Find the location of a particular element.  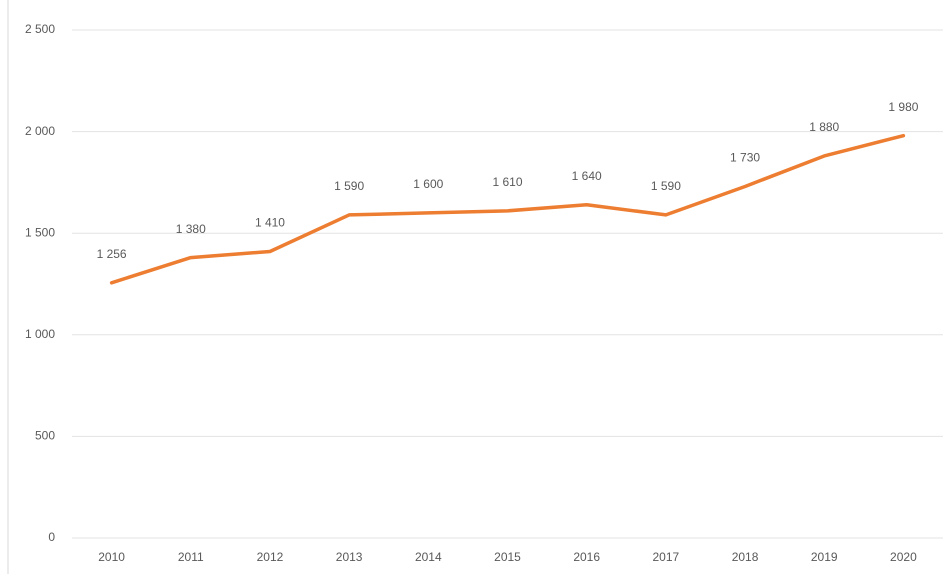

data-label: 1 980 is located at coordinates (903, 107).